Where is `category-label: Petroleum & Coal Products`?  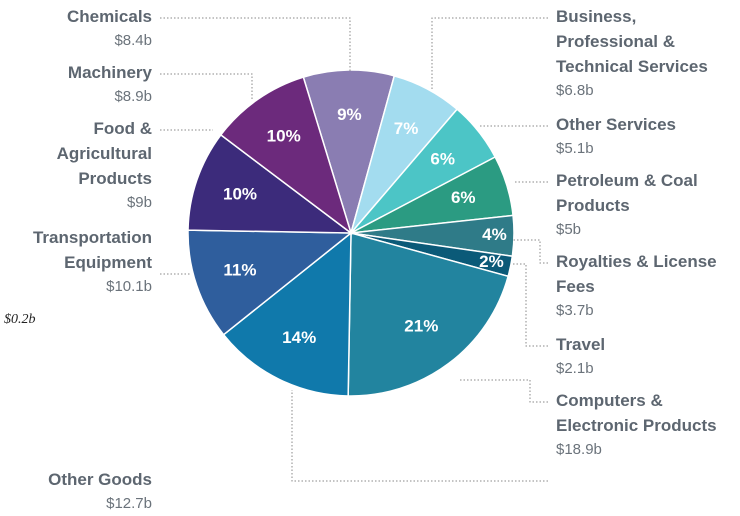
category-label: Petroleum & Coal Products is located at coordinates (627, 193).